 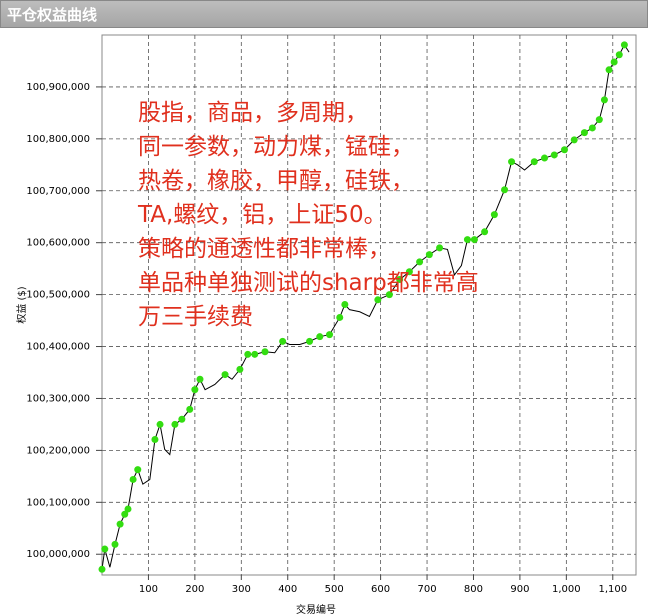 I want to click on title-bar: 平仓权益曲线, so click(x=324, y=14).